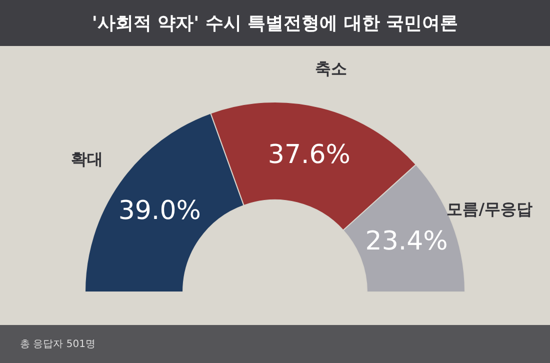 This screenshot has height=363, width=550. What do you see at coordinates (489, 208) in the screenshot?
I see `slice-label: 모름/무응답` at bounding box center [489, 208].